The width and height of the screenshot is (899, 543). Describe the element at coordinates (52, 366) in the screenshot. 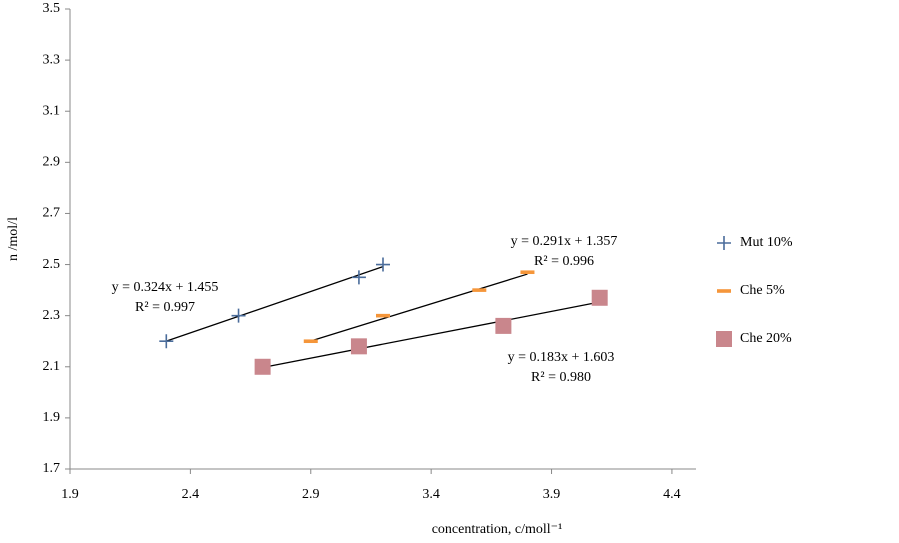

I see `y-tick-label: 2.1` at that location.